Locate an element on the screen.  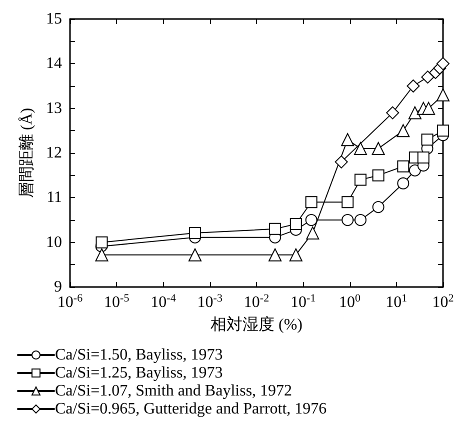
legend-label: Ca/Si=1.07, Smith and Bayliss, 1972 is located at coordinates (173, 391).